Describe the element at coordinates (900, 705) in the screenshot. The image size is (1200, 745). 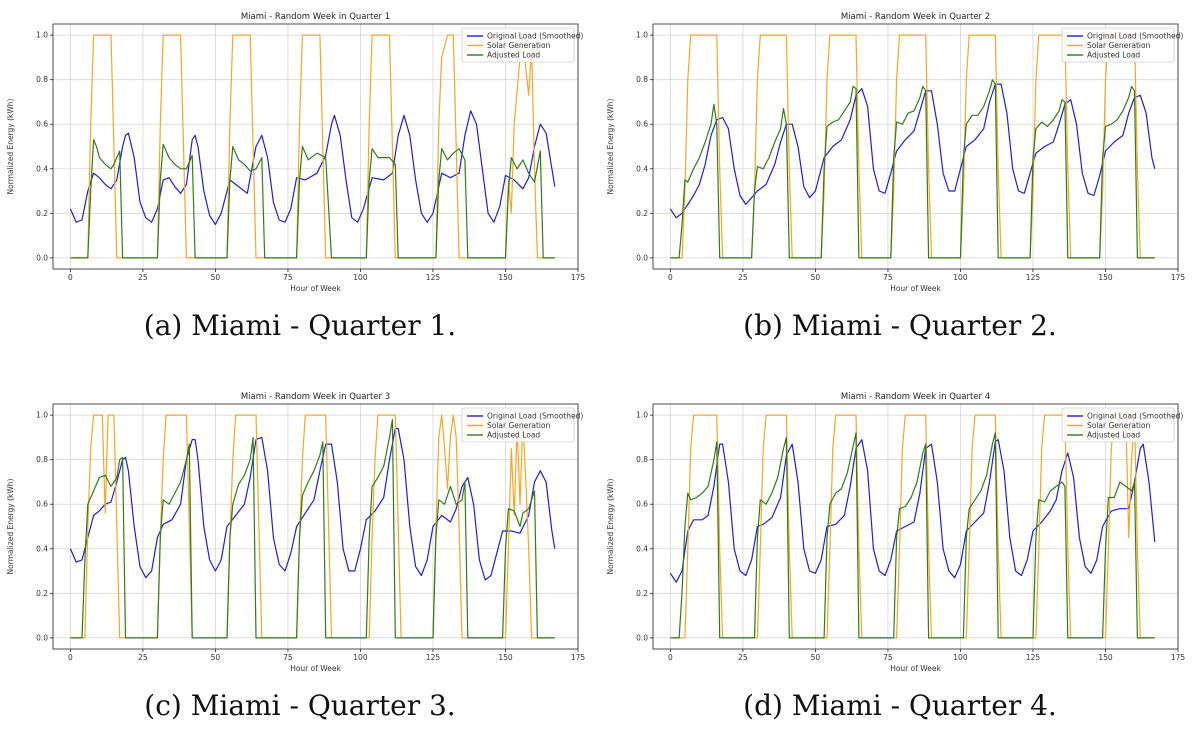
I see `caption-q4: (d) Miami - Quarter 4.` at that location.